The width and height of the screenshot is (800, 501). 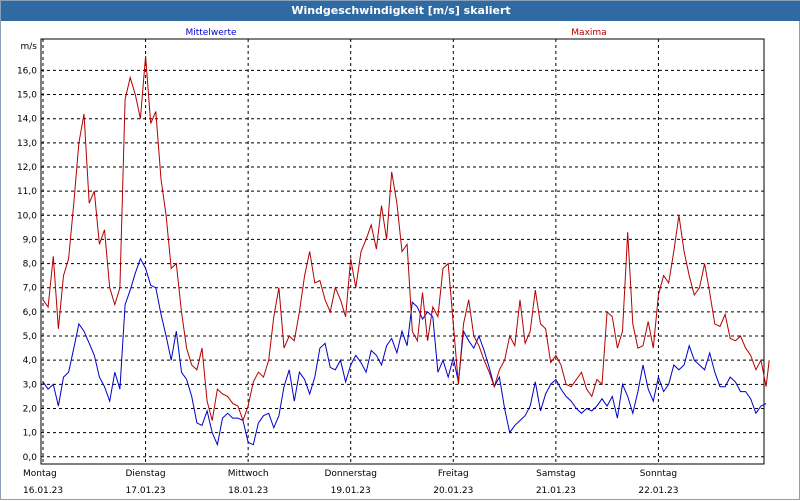 What do you see at coordinates (350, 474) in the screenshot?
I see `x-tick-day-label: Donnerstag` at bounding box center [350, 474].